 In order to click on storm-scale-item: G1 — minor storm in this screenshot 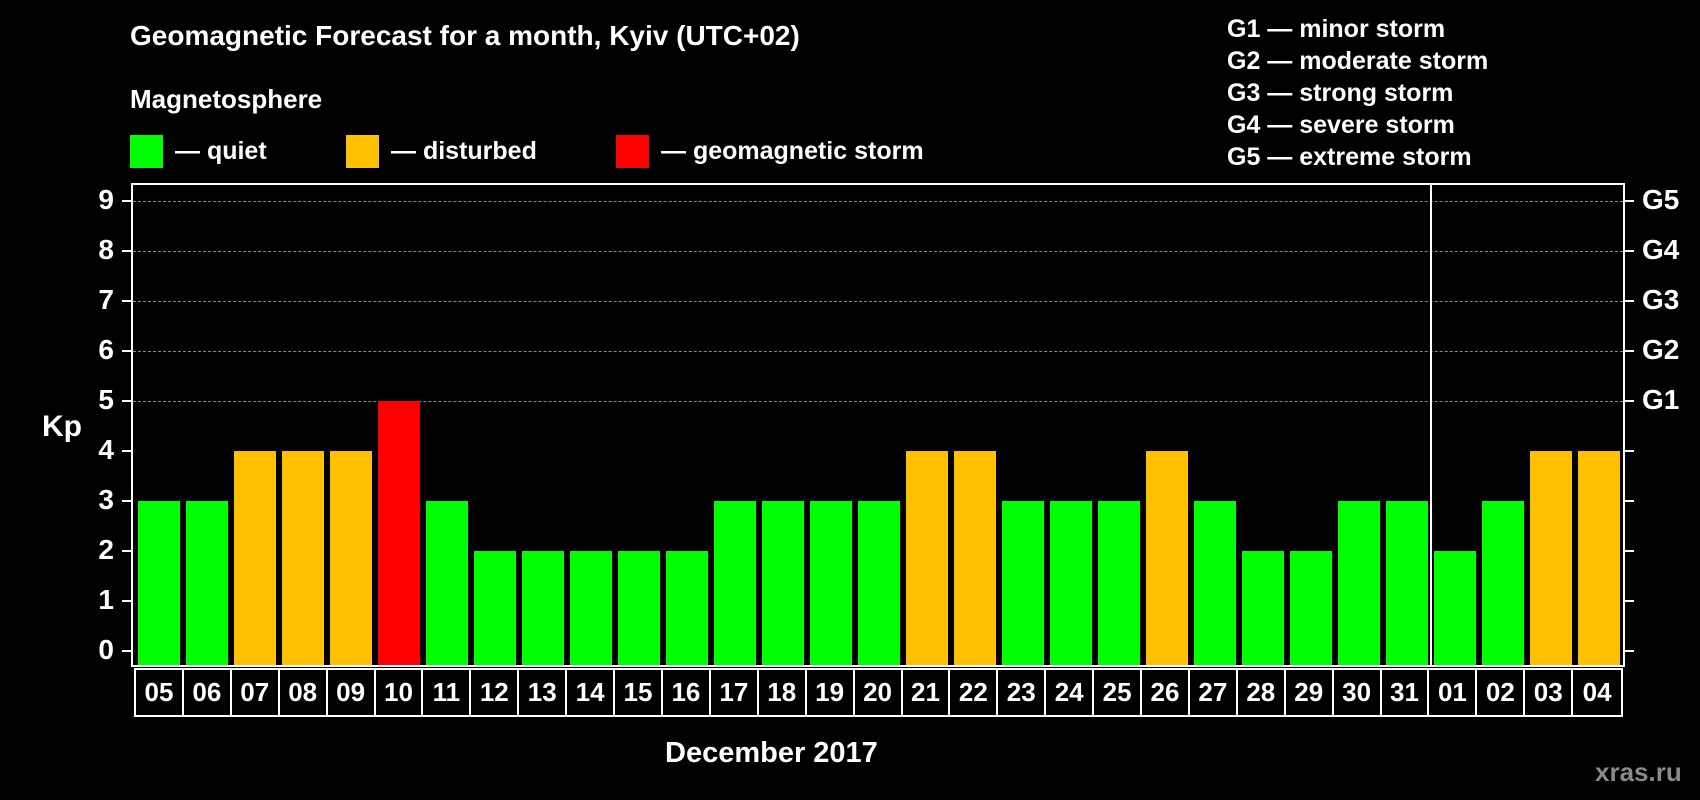, I will do `click(1336, 29)`.